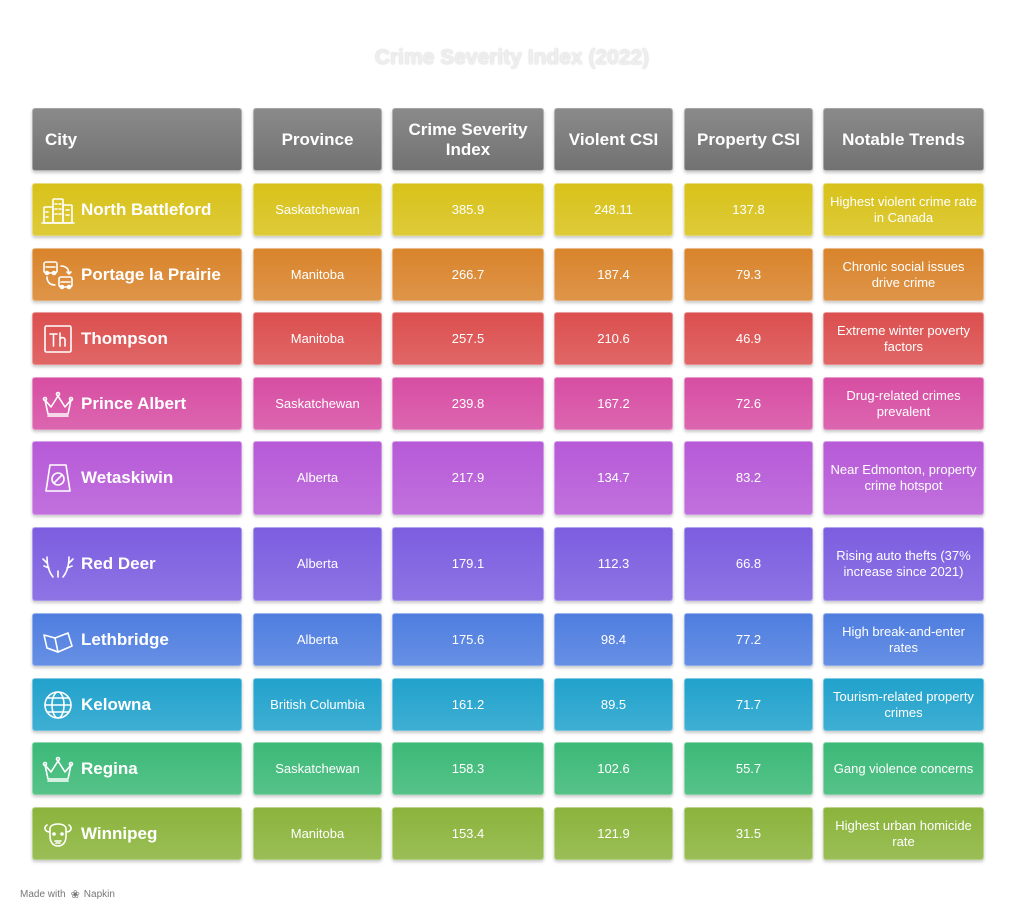 This screenshot has width=1024, height=920. I want to click on cell-property-csi: 72.6, so click(748, 403).